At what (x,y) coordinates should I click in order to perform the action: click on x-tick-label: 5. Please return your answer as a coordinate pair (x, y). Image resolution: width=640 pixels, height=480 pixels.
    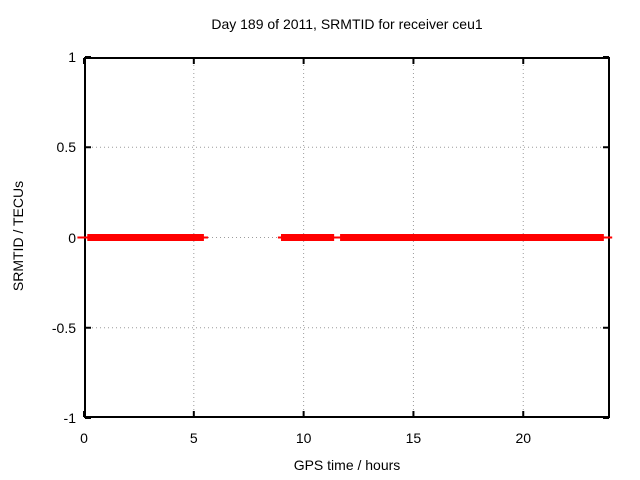
    Looking at the image, I should click on (193, 438).